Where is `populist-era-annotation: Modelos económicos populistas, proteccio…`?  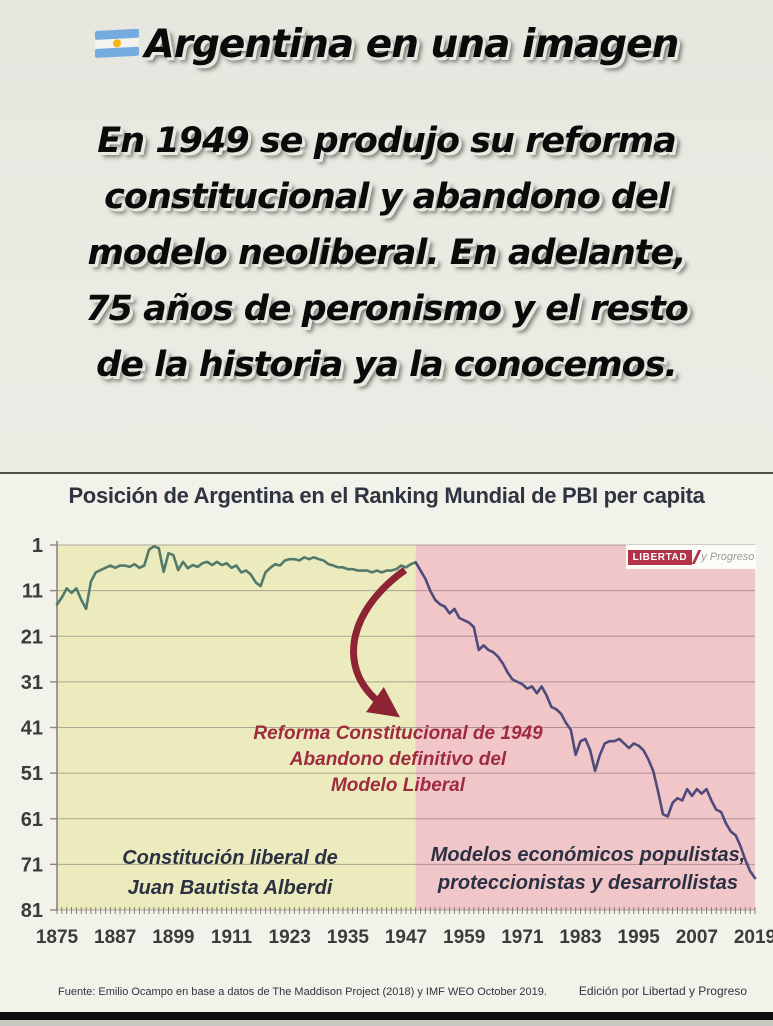
populist-era-annotation: Modelos económicos populistas, proteccio… is located at coordinates (588, 869).